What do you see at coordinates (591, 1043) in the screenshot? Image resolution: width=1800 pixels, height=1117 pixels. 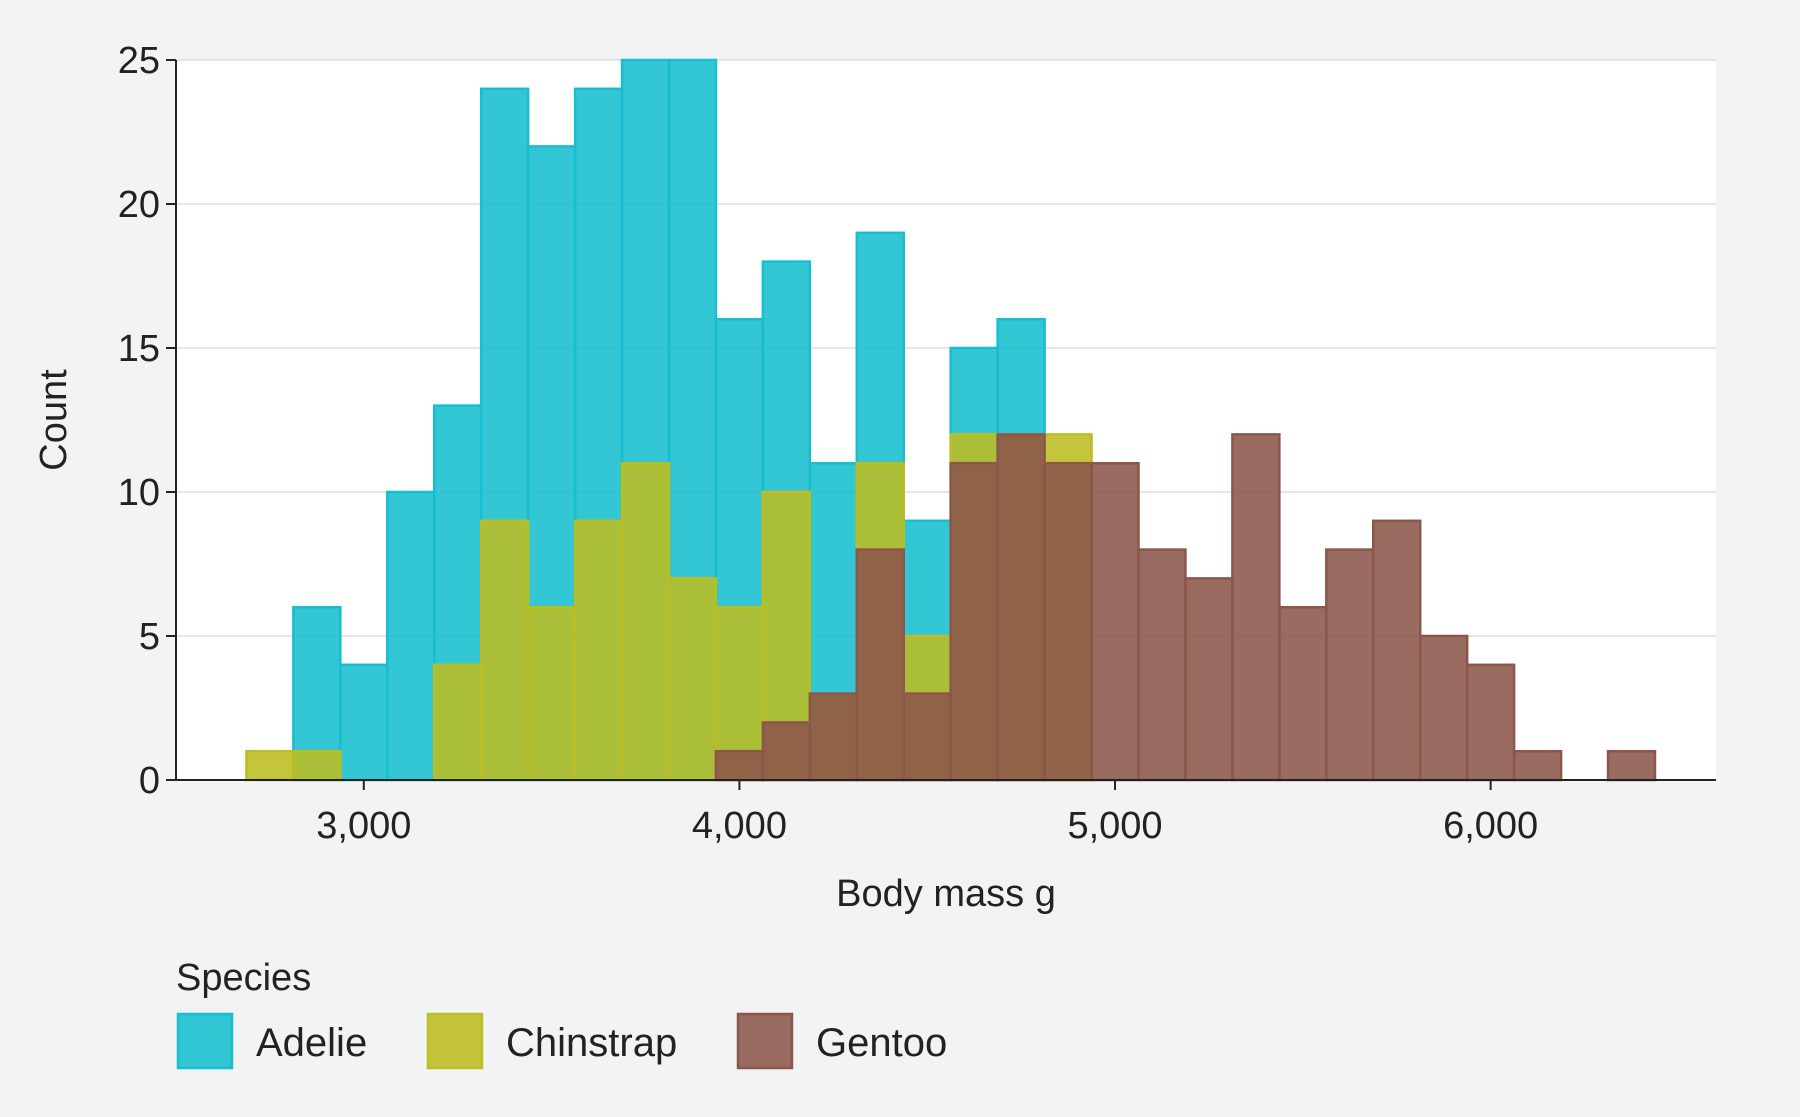 I see `legend-label: Chinstrap` at bounding box center [591, 1043].